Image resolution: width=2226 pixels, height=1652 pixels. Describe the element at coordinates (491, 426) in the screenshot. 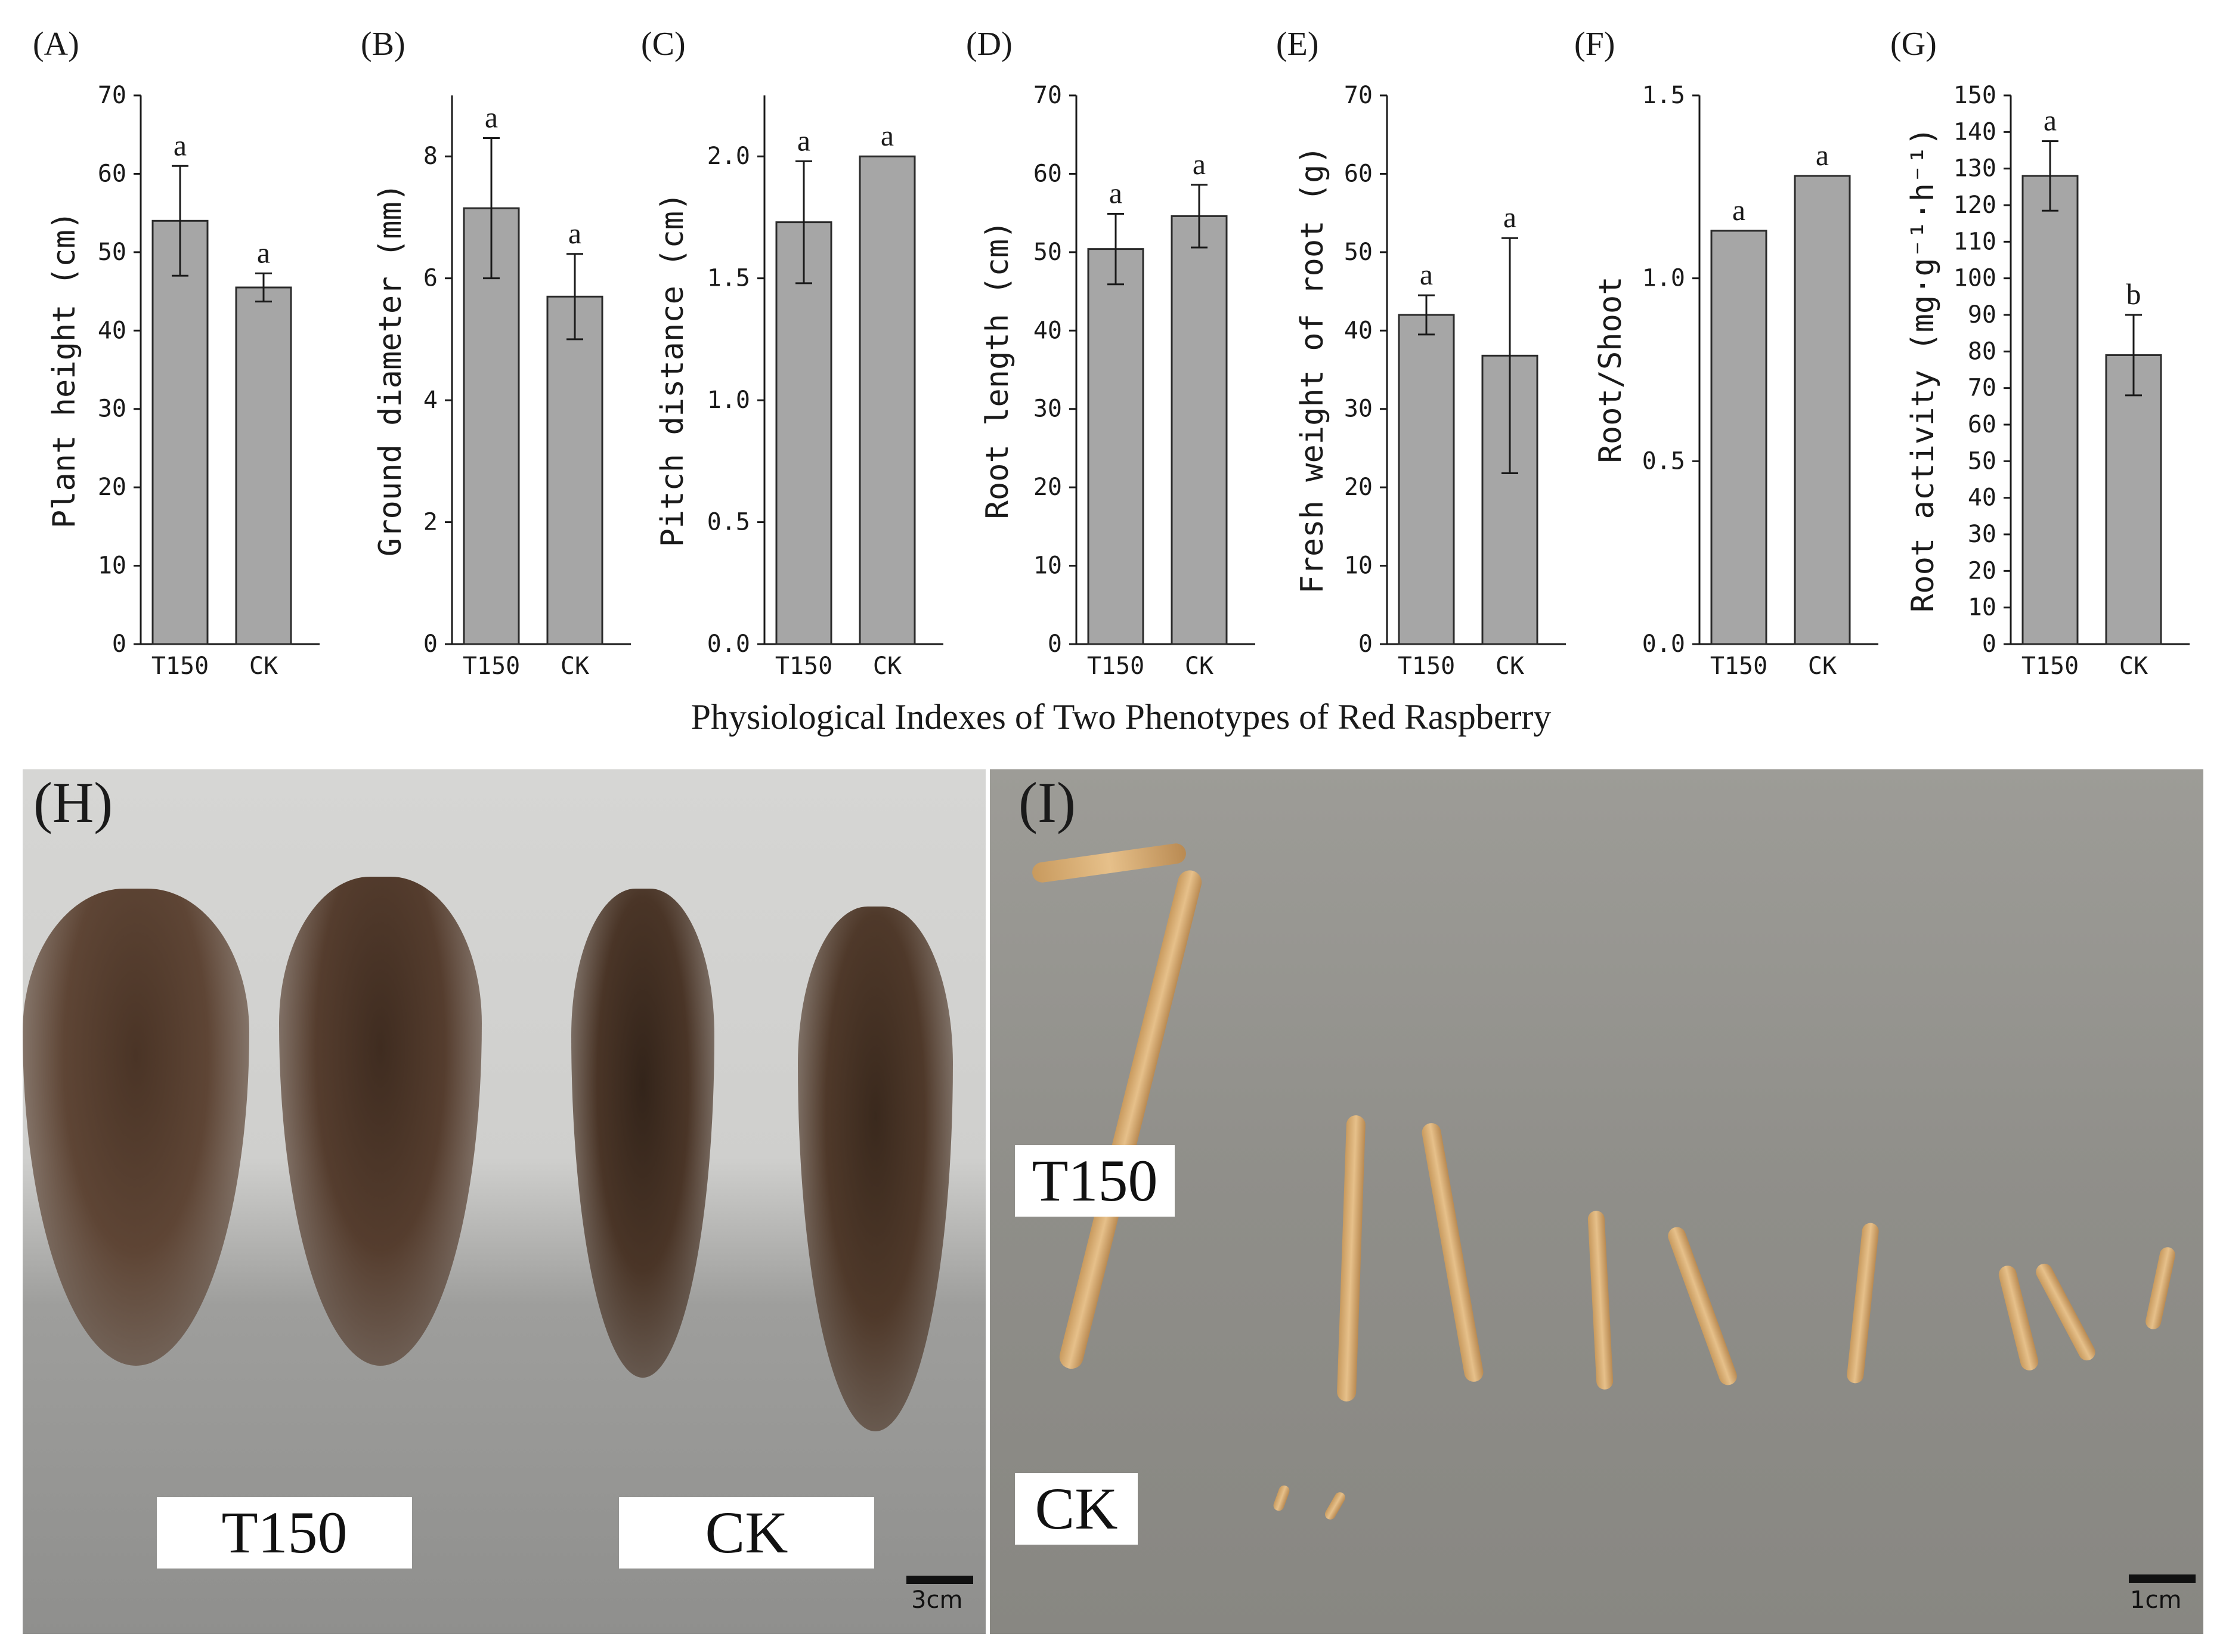

I see `chart-2-bar-t150` at that location.